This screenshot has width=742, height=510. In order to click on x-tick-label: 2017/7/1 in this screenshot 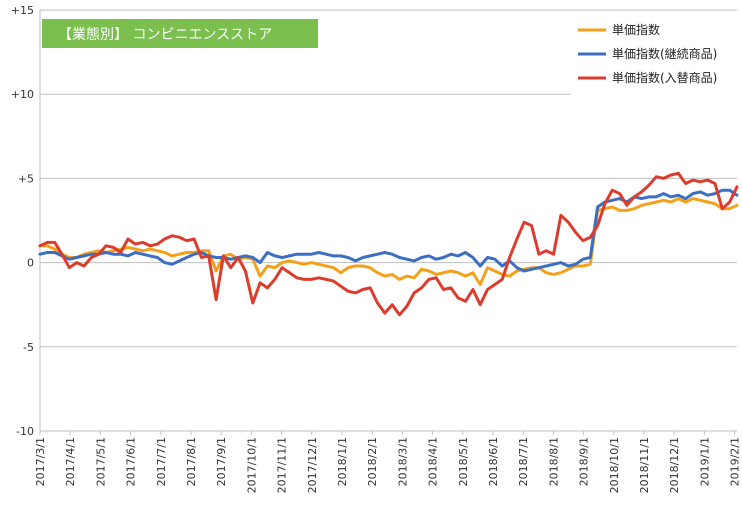, I will do `click(161, 461)`.